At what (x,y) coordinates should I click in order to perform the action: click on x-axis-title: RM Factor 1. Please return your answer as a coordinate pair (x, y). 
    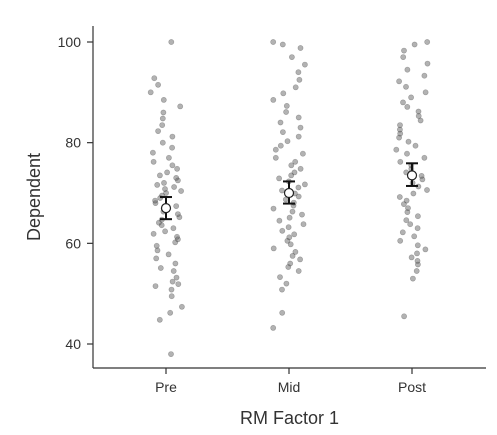
    Looking at the image, I should click on (289, 418).